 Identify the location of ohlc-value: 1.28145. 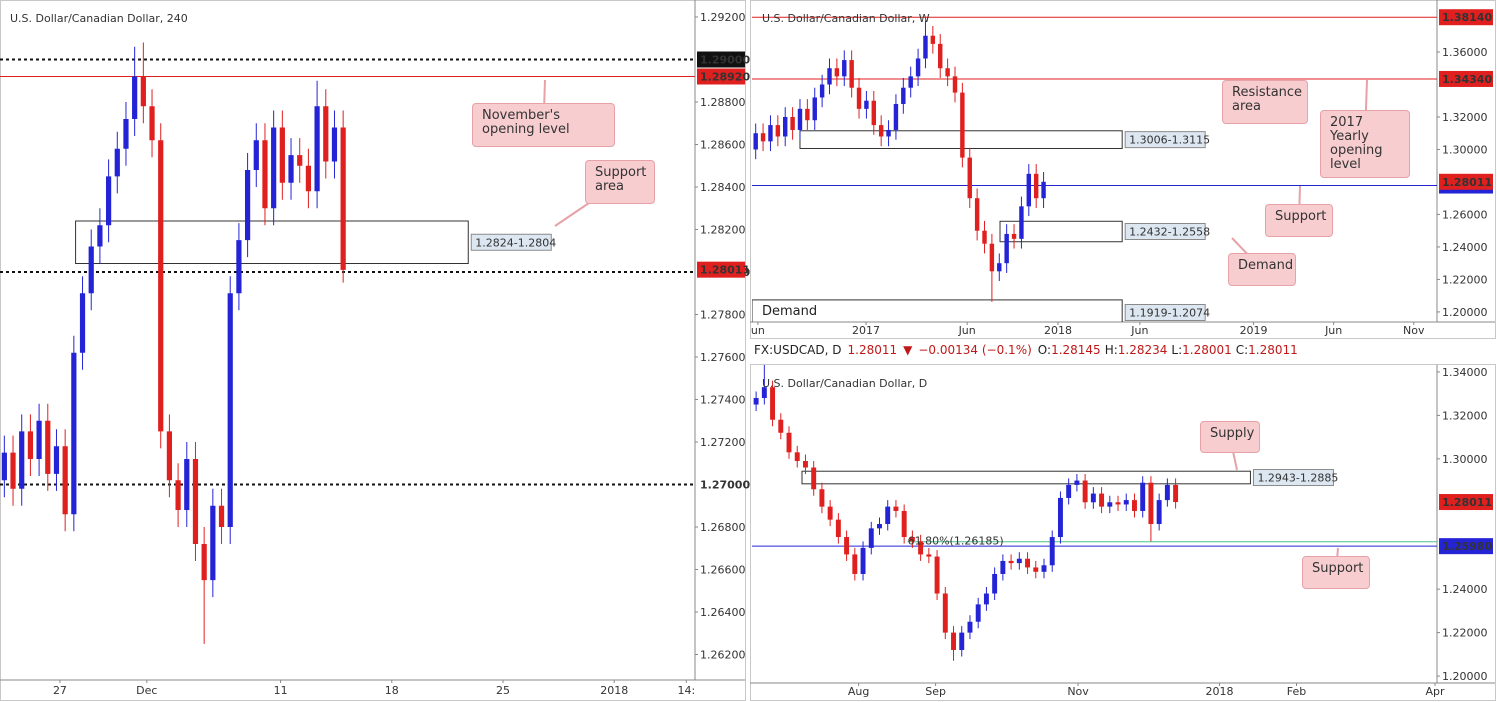
(1076, 350).